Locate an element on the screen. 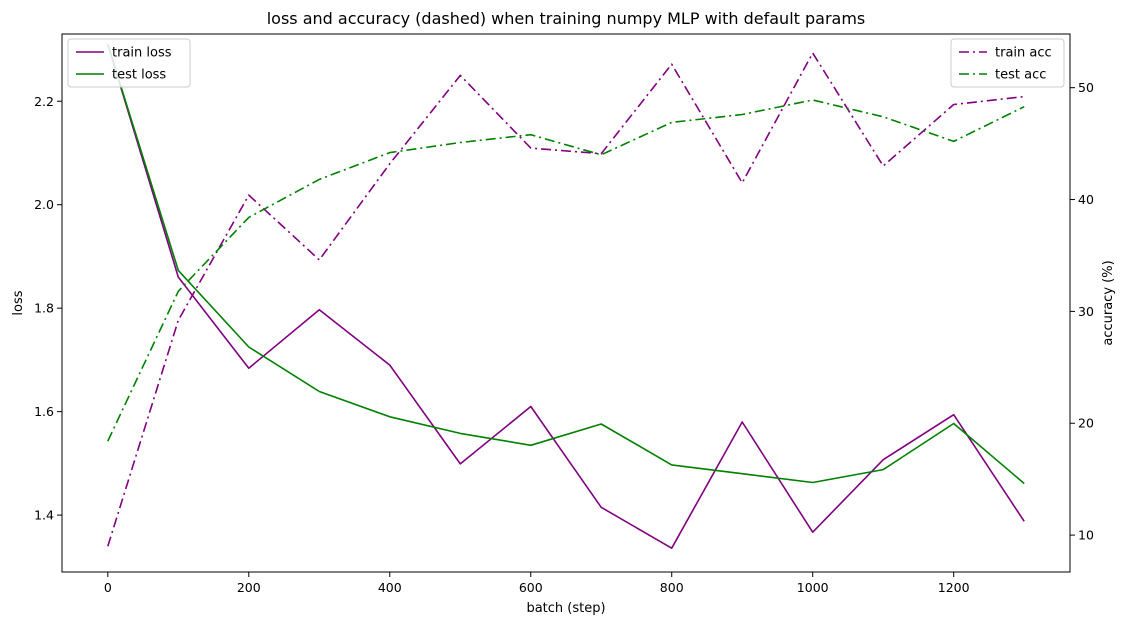 This screenshot has height=624, width=1125. y-right-tick-label: 30 is located at coordinates (1086, 311).